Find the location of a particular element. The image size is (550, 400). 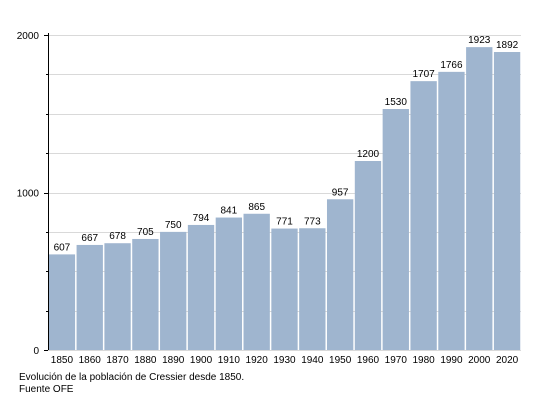

x-tick-label: 1870 is located at coordinates (117, 360).